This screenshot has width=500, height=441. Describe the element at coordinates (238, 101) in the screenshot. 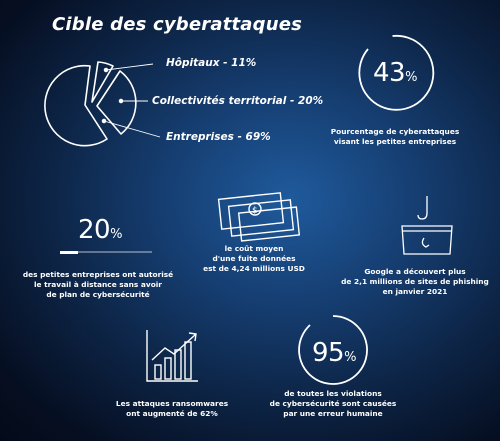

I see `pie-label-collectivites: Collectivités territorial - 20%` at that location.